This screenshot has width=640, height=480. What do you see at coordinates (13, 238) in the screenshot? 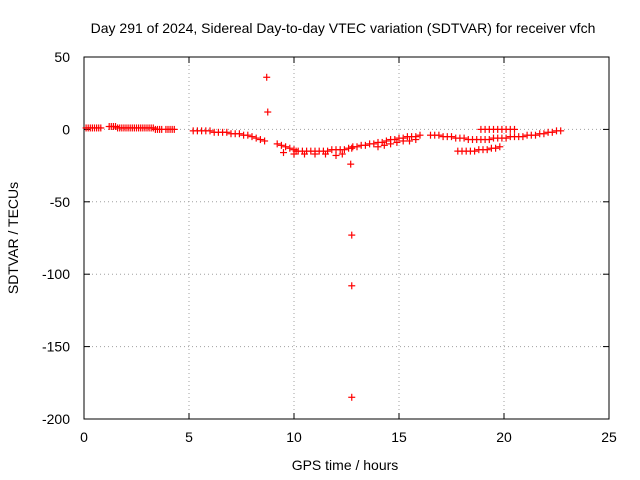
I see `y-axis-label: SDTVAR / TECUs` at bounding box center [13, 238].